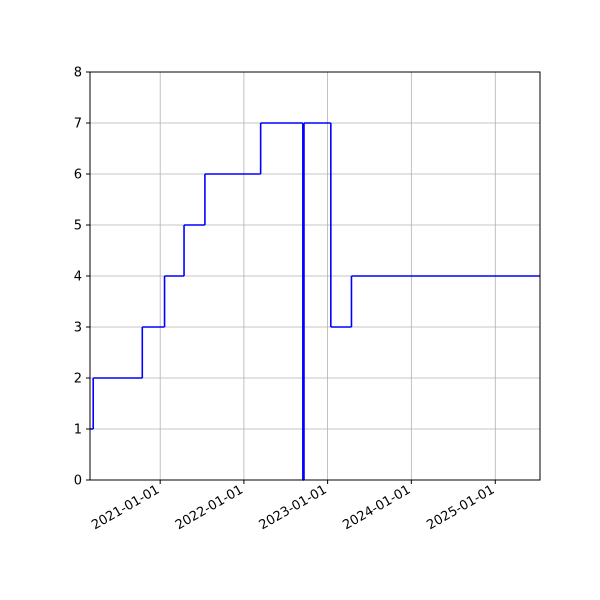 The height and width of the screenshot is (600, 600). I want to click on y-tick-label: 3, so click(78, 328).